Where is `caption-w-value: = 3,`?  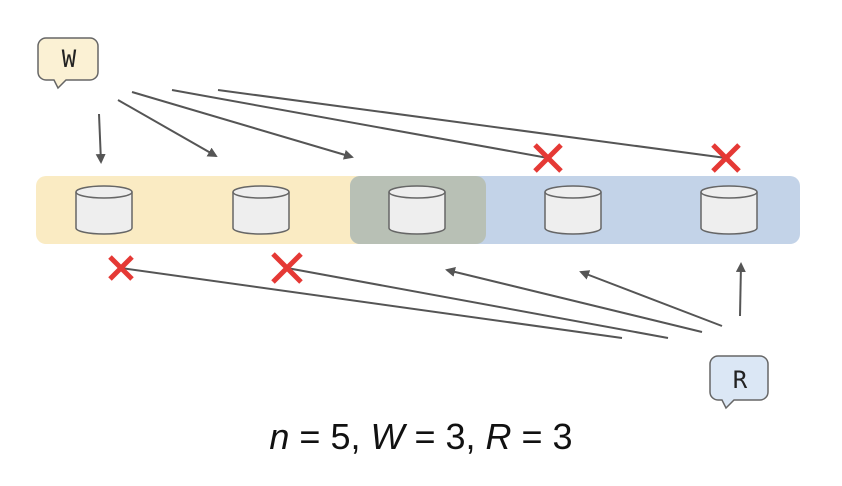 caption-w-value: = 3, is located at coordinates (445, 436).